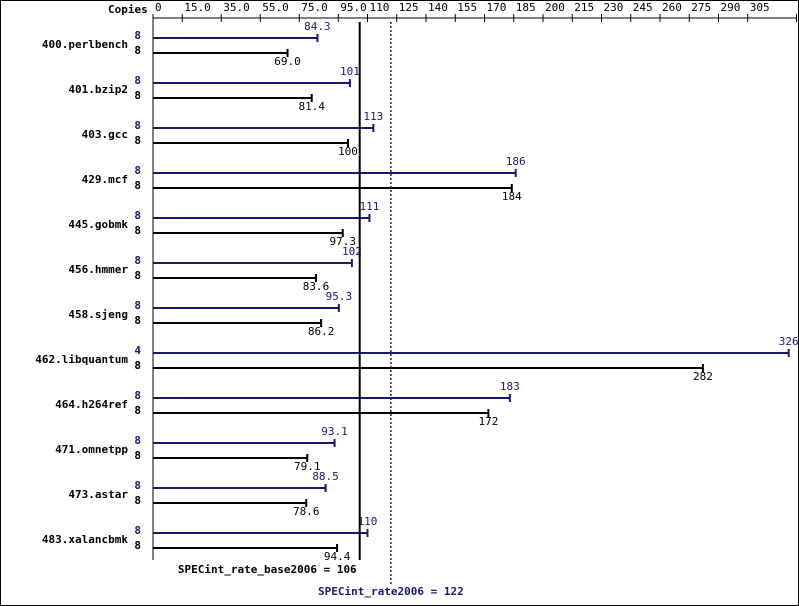 This screenshot has height=606, width=799. Describe the element at coordinates (497, 7) in the screenshot. I see `x-tick-label: 170` at that location.